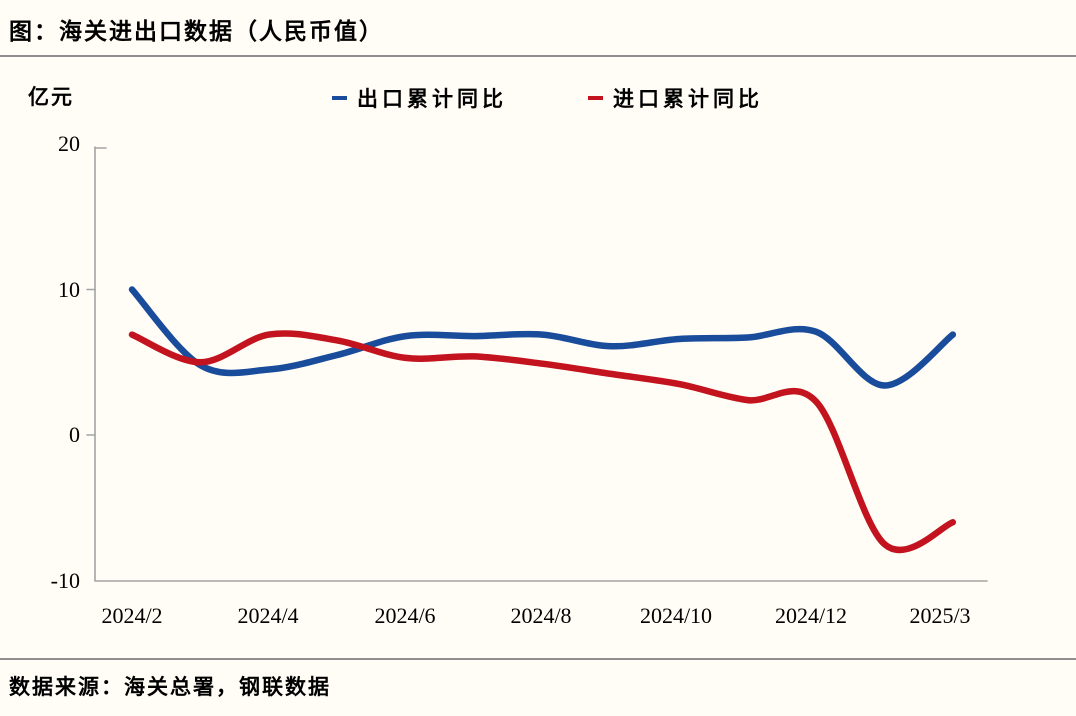  I want to click on legend-item-export: 出口累计同比, so click(419, 98).